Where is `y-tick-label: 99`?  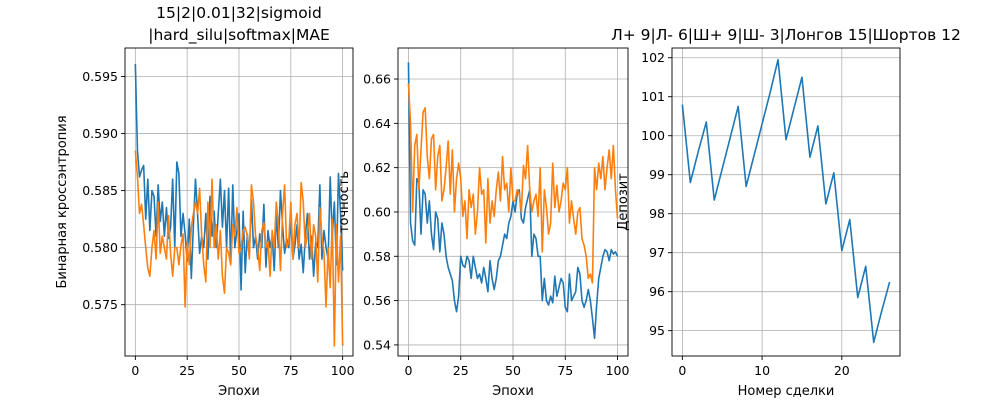
y-tick-label: 99 is located at coordinates (657, 174).